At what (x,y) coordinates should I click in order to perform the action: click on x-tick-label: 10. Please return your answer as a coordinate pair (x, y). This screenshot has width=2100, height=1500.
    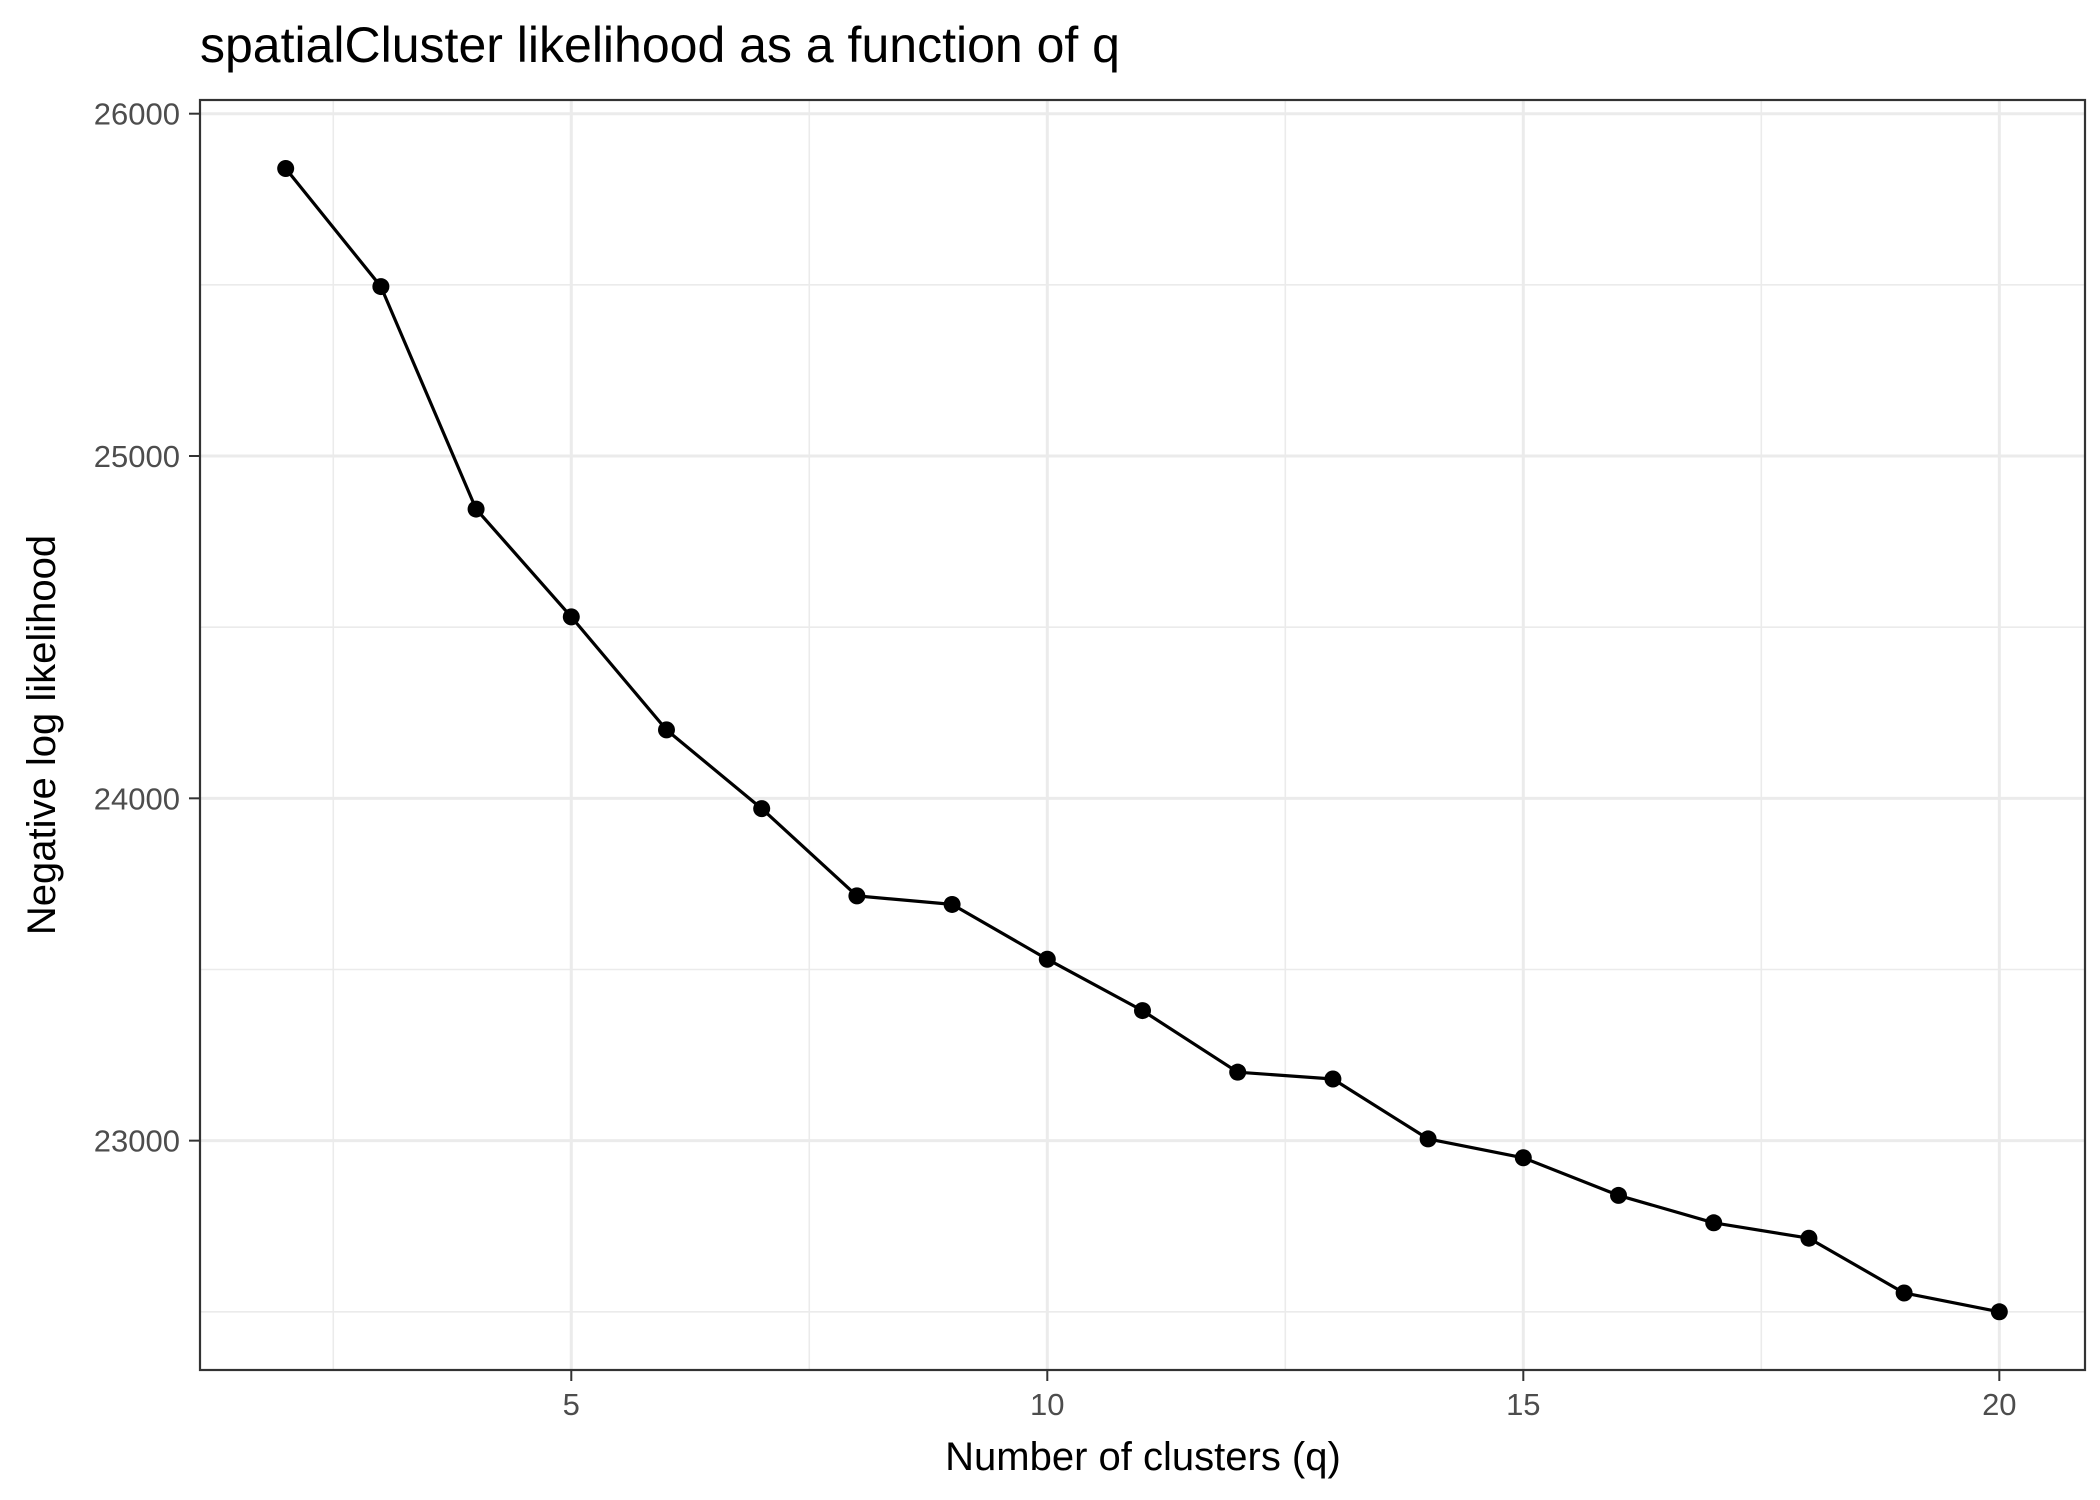
    Looking at the image, I should click on (1047, 1404).